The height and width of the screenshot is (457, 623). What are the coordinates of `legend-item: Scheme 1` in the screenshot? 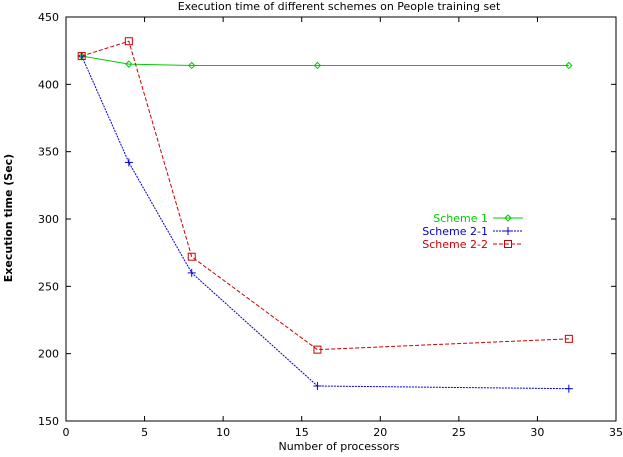 It's located at (478, 218).